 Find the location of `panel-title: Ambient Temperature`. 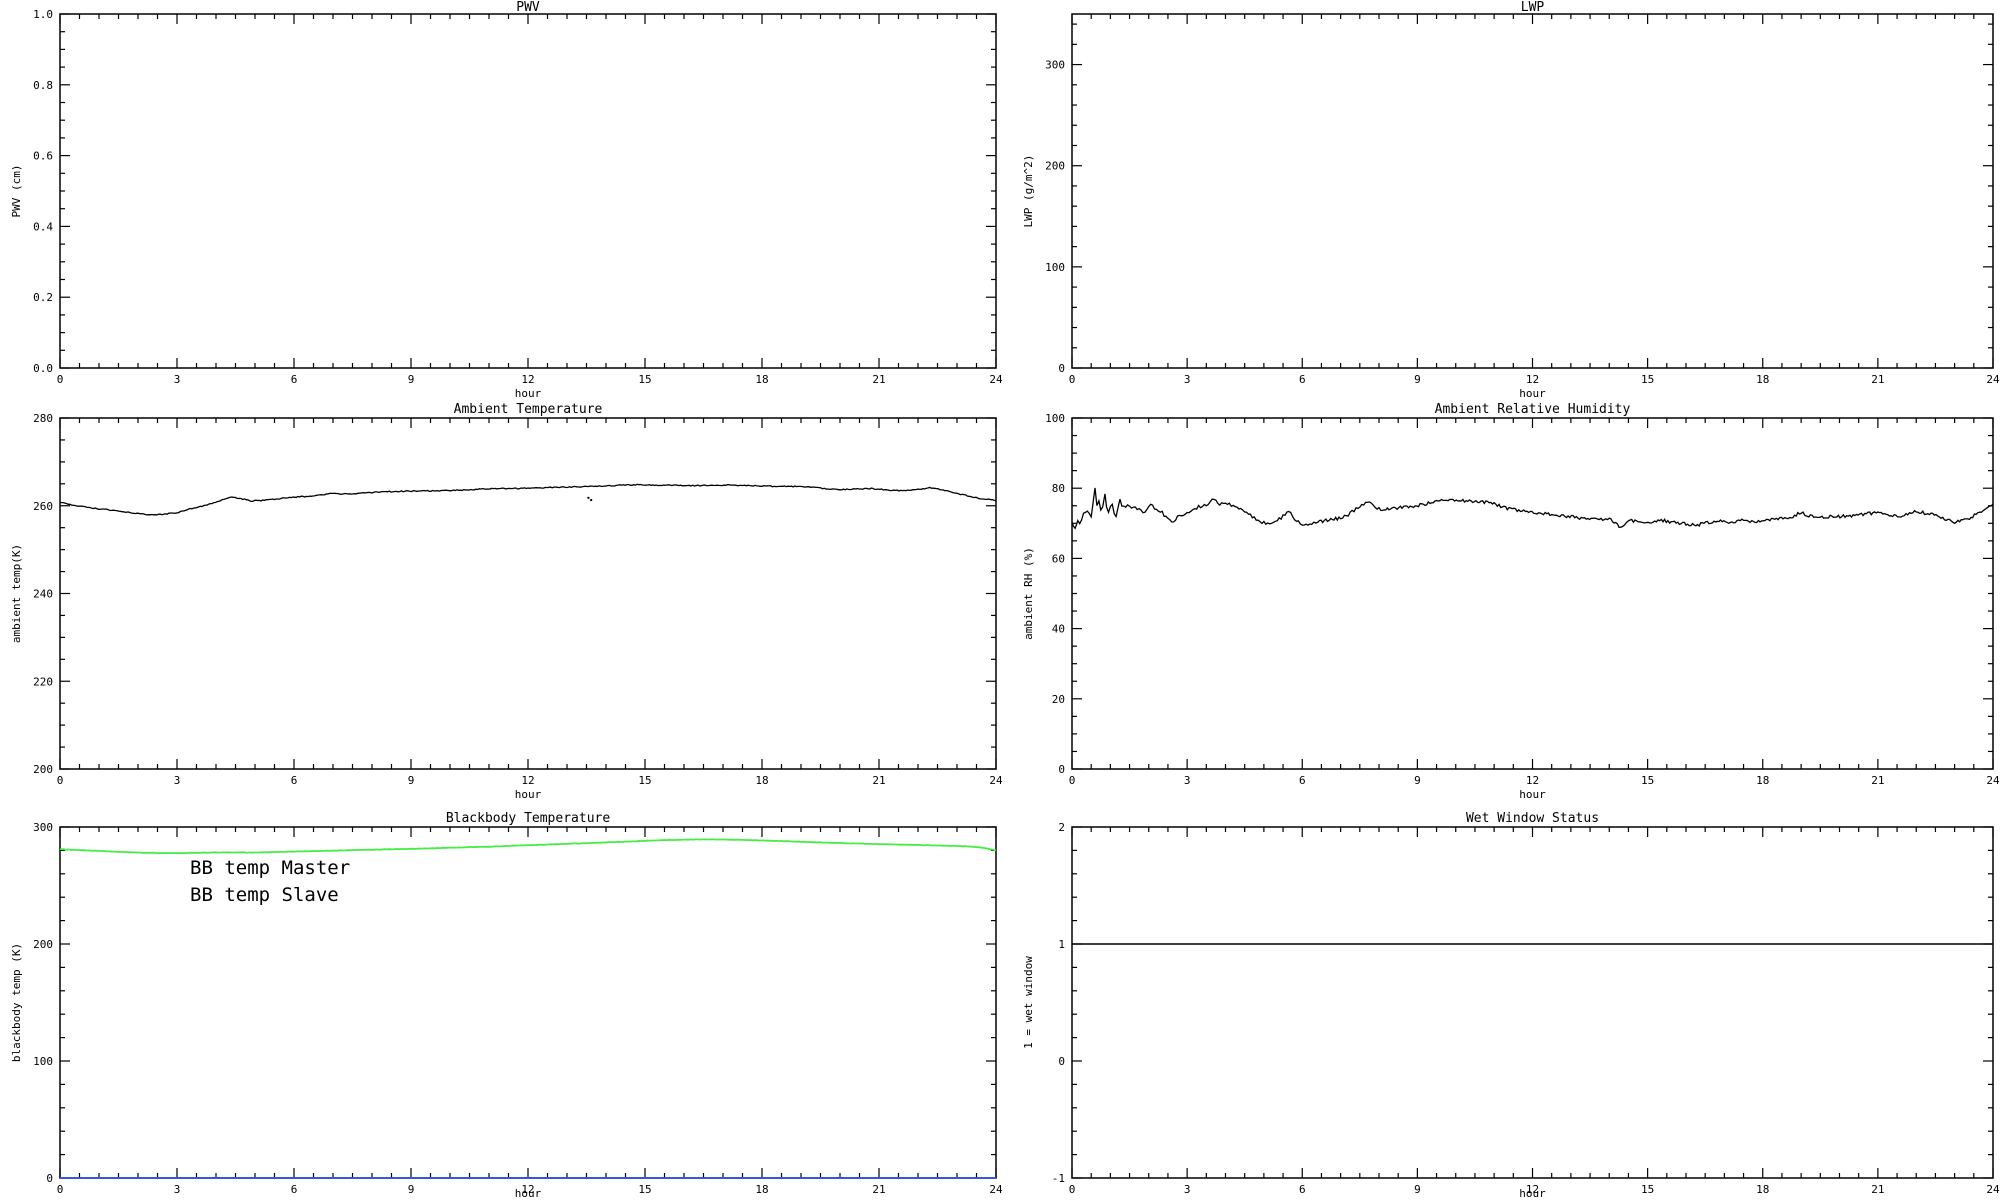

panel-title: Ambient Temperature is located at coordinates (528, 409).